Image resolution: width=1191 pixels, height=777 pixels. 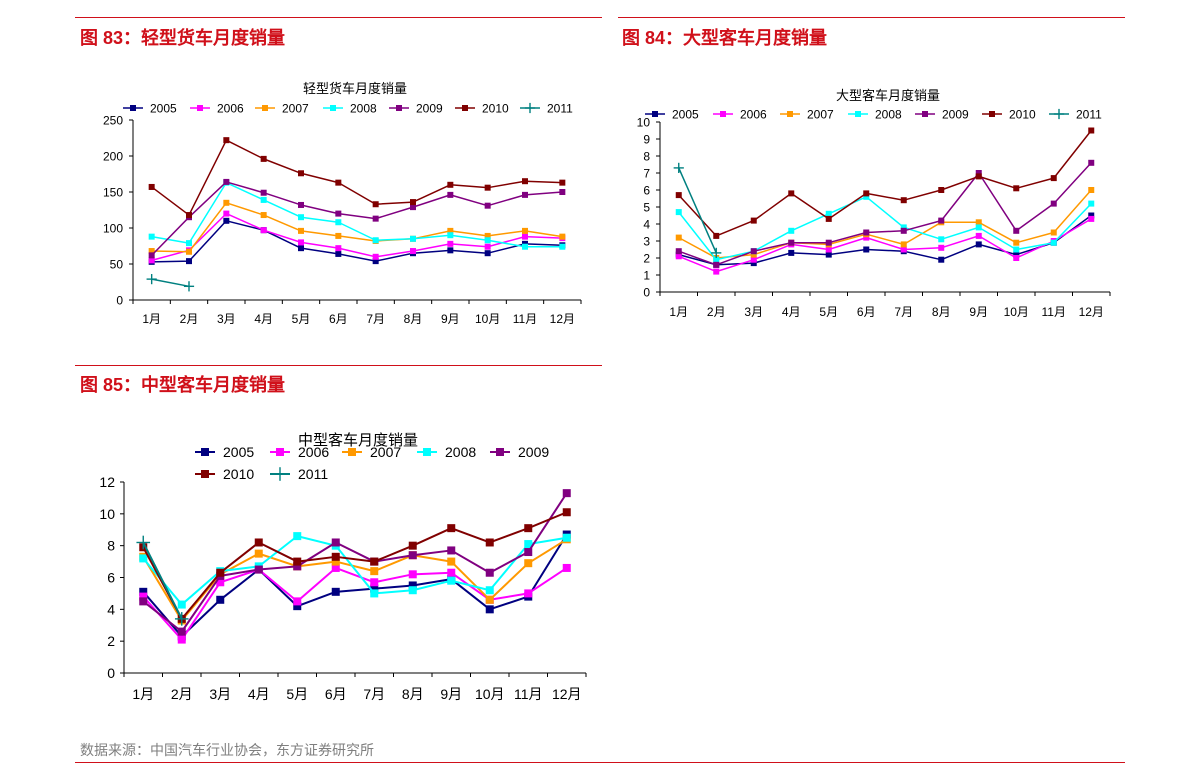 I want to click on legend-item-2005: 2005, so click(x=224, y=452).